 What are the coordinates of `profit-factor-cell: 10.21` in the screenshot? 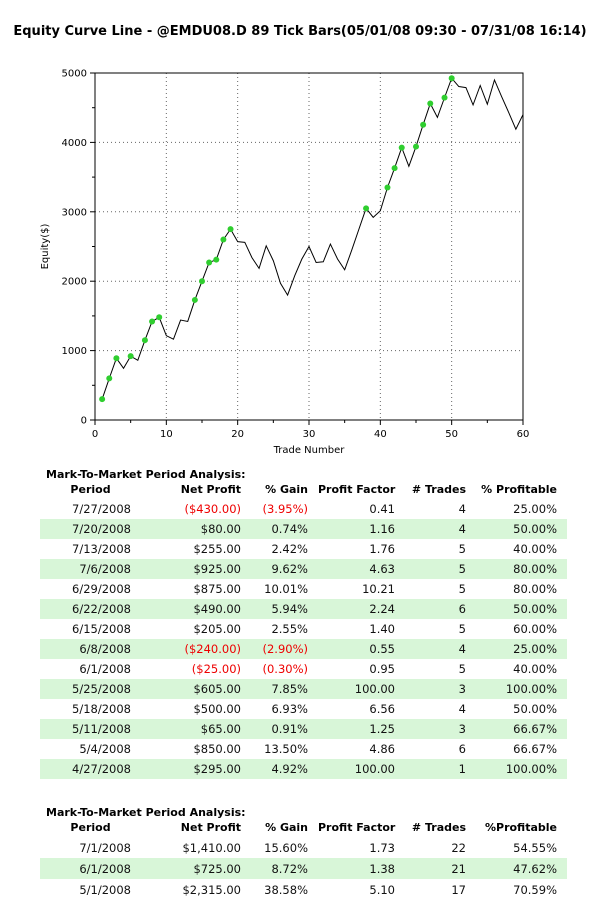 It's located at (378, 589).